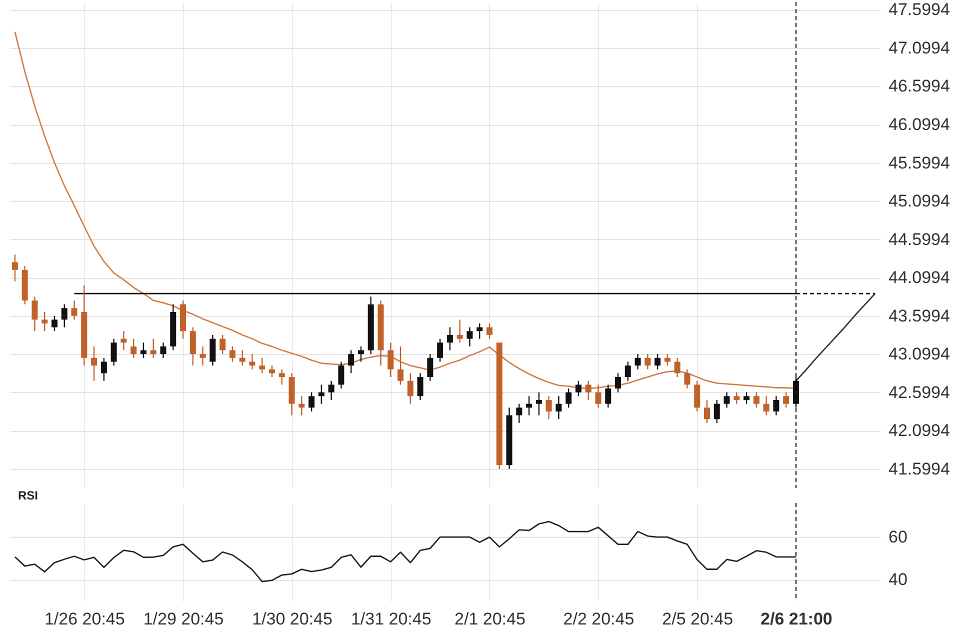  What do you see at coordinates (919, 162) in the screenshot?
I see `y-tick-label: 45.5994` at bounding box center [919, 162].